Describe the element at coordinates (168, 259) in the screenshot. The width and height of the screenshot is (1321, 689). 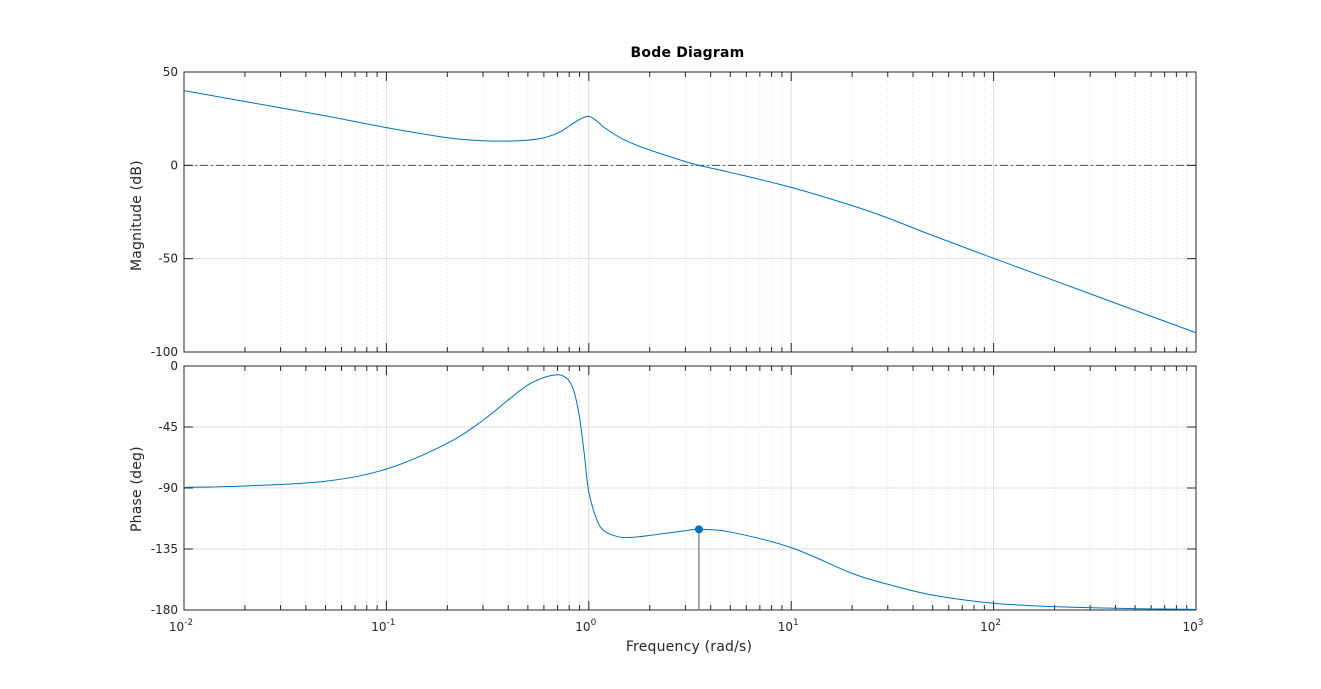
I see `y-tick-label: -50` at that location.